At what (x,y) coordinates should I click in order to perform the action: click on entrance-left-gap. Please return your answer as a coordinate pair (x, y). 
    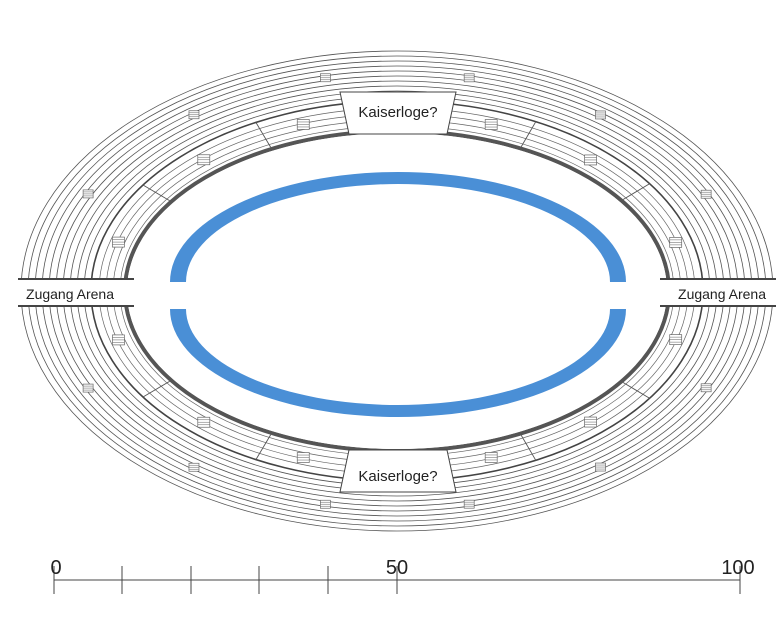
    Looking at the image, I should click on (76, 292).